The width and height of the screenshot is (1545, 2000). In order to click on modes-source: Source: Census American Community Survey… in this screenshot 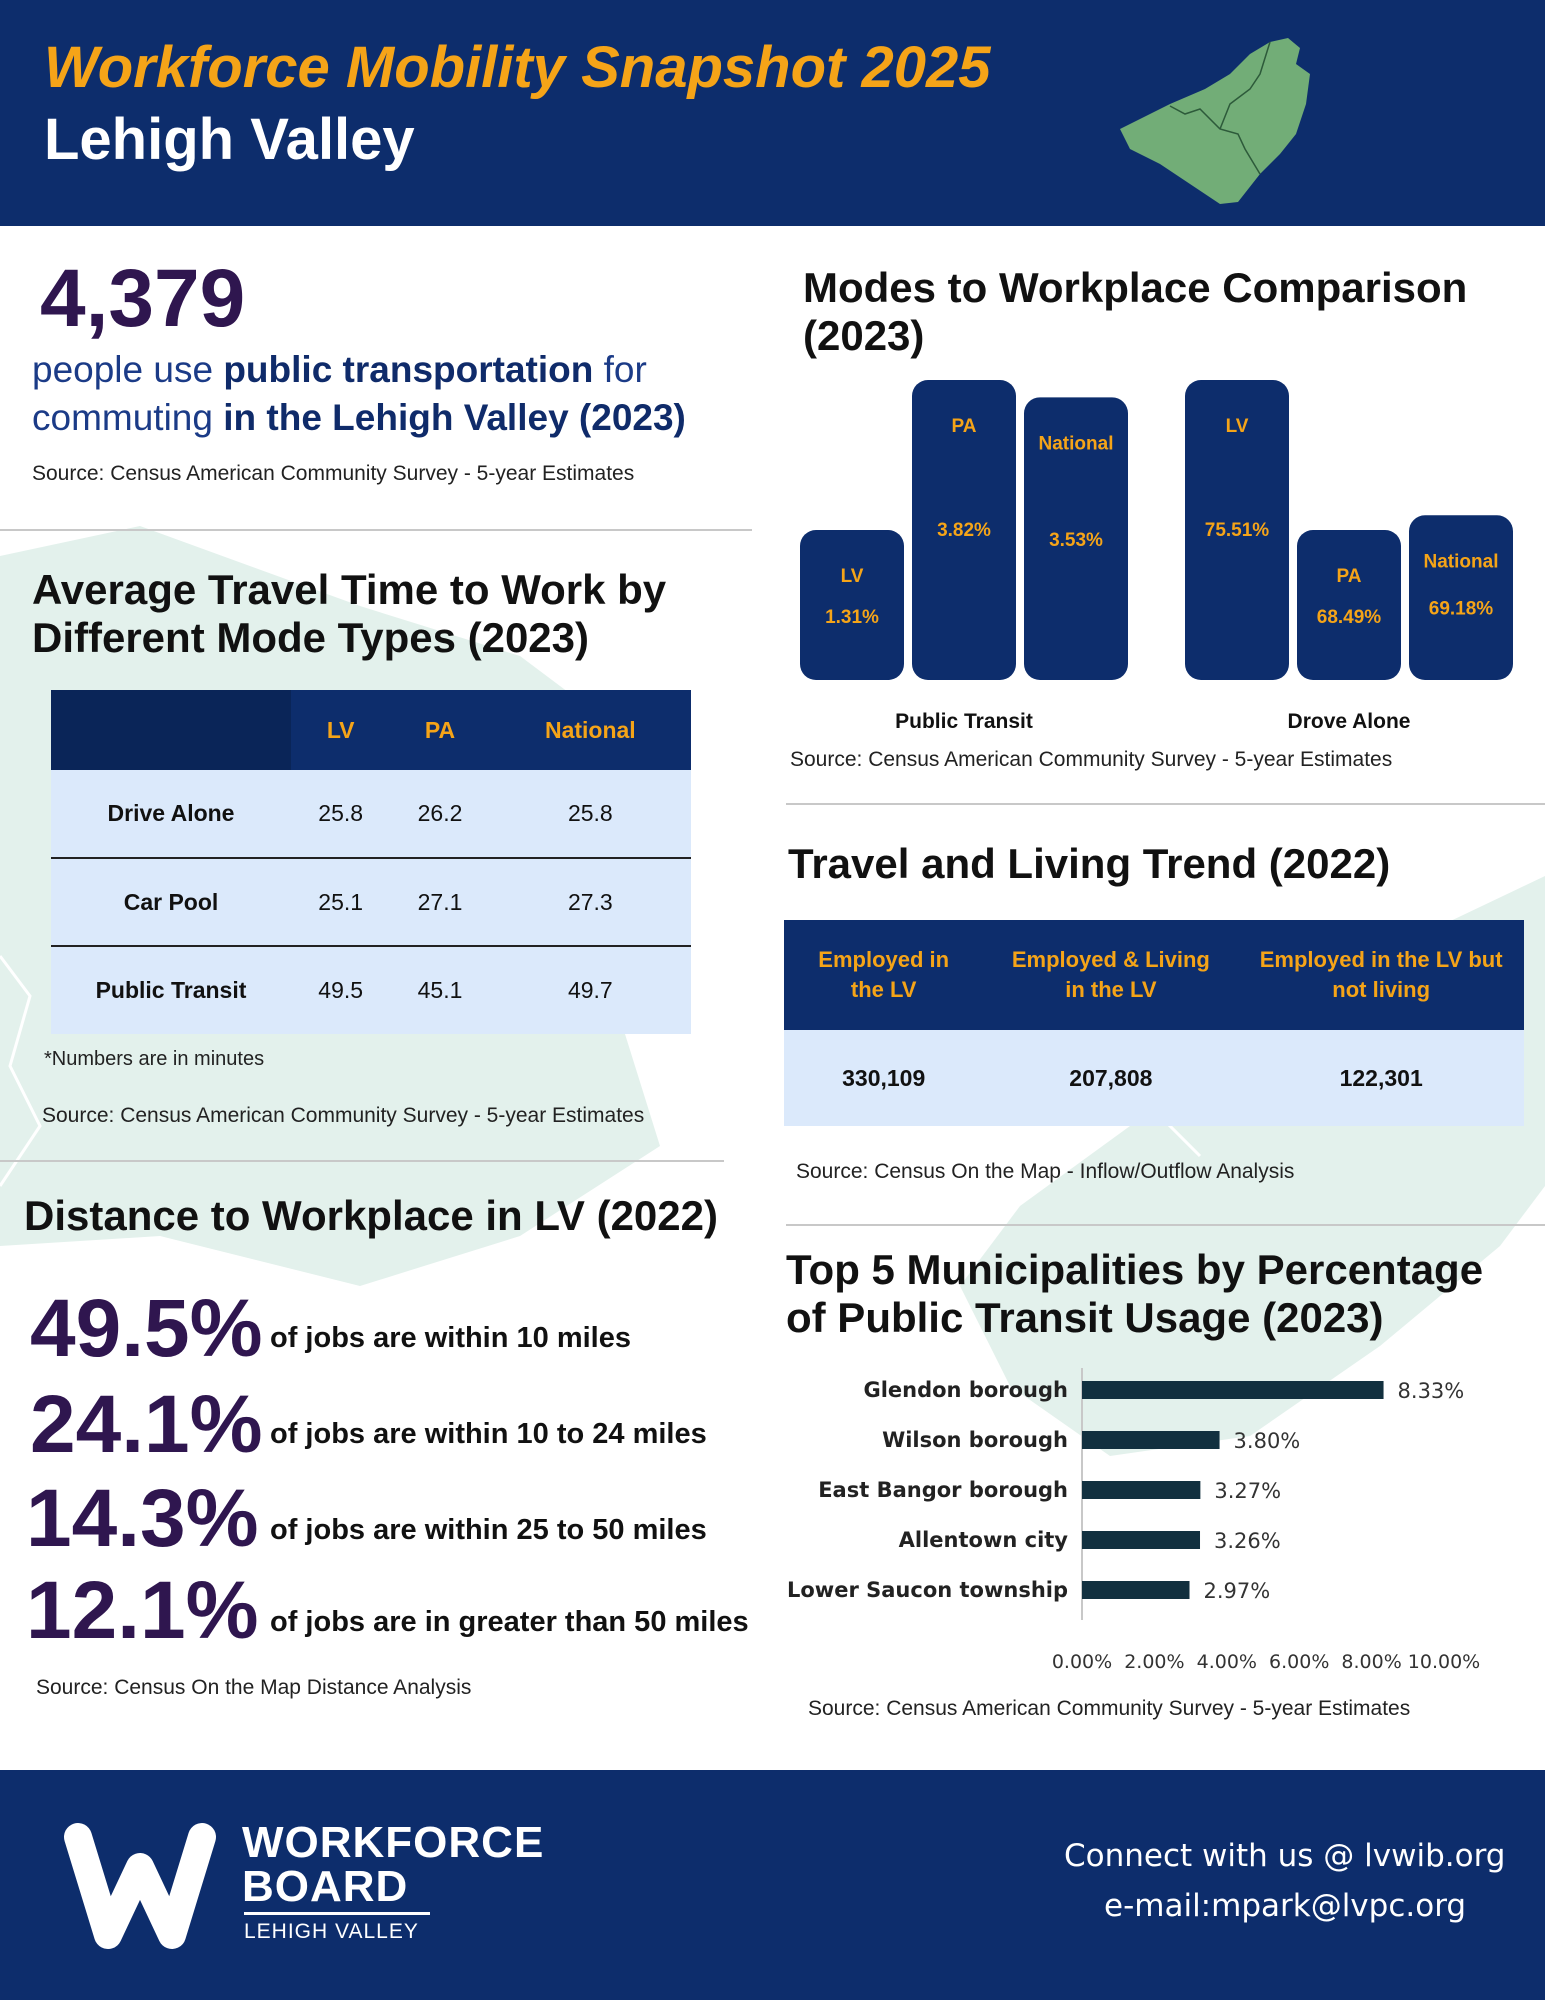, I will do `click(1091, 759)`.